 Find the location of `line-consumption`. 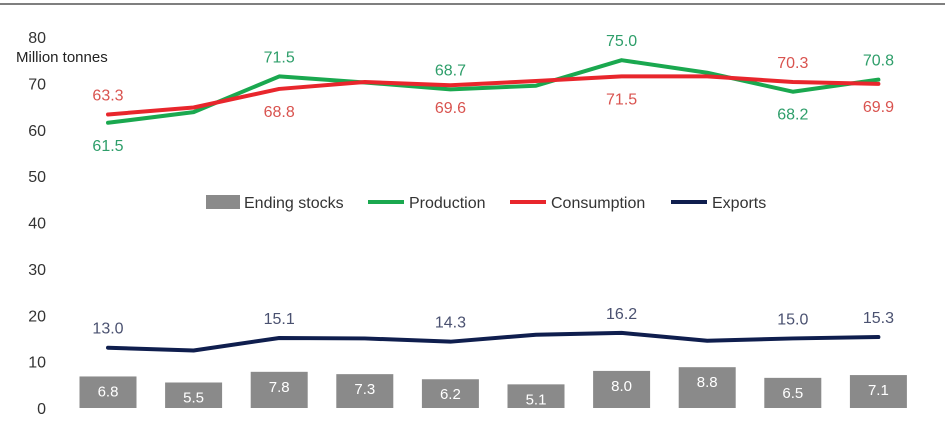

line-consumption is located at coordinates (493, 95).